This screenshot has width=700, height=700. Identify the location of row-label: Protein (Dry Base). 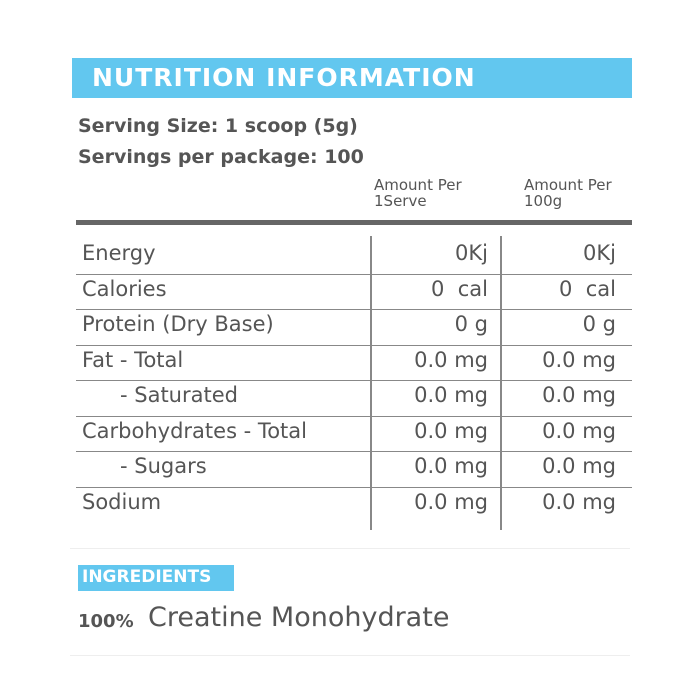
(178, 324).